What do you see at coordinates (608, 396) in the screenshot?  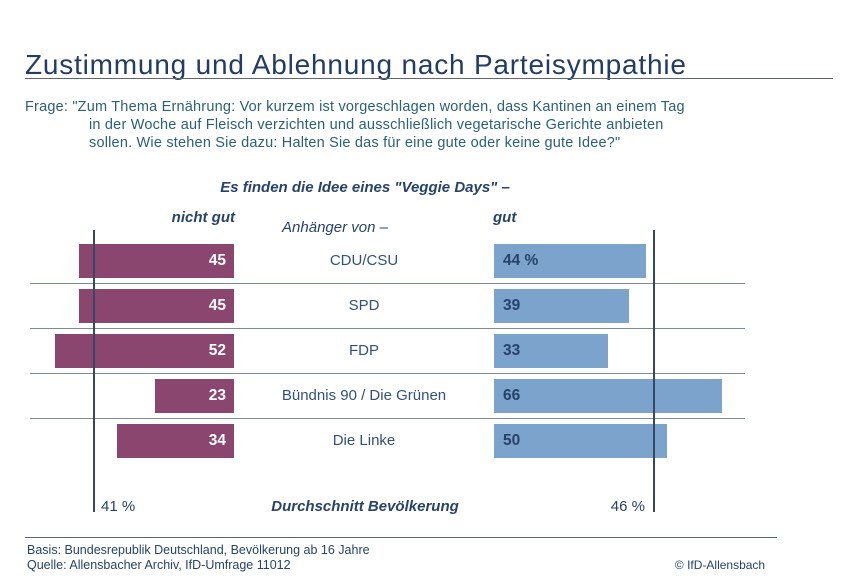 I see `bar-gut: 66` at bounding box center [608, 396].